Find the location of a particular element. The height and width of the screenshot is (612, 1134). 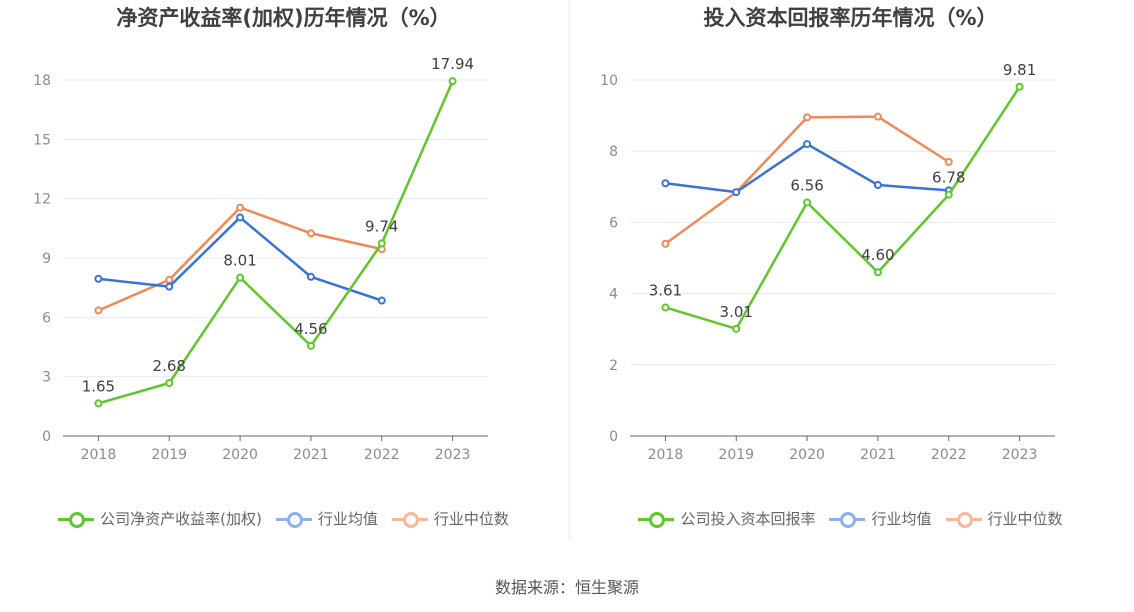

y-tick-label: 10 is located at coordinates (609, 81).